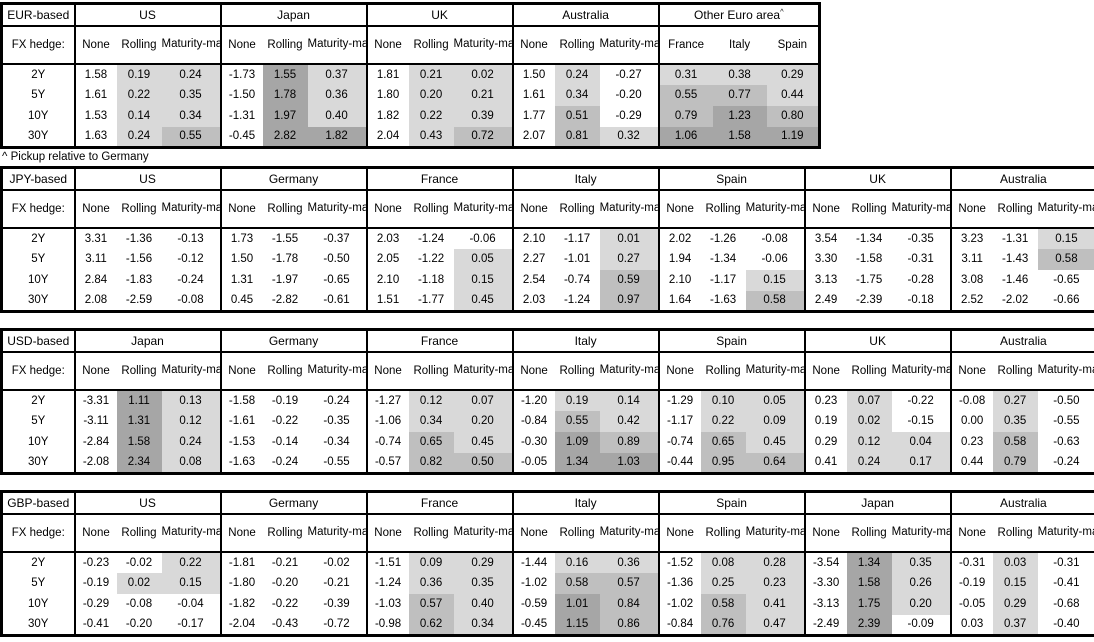  I want to click on data-cell: 2.34, so click(139, 463).